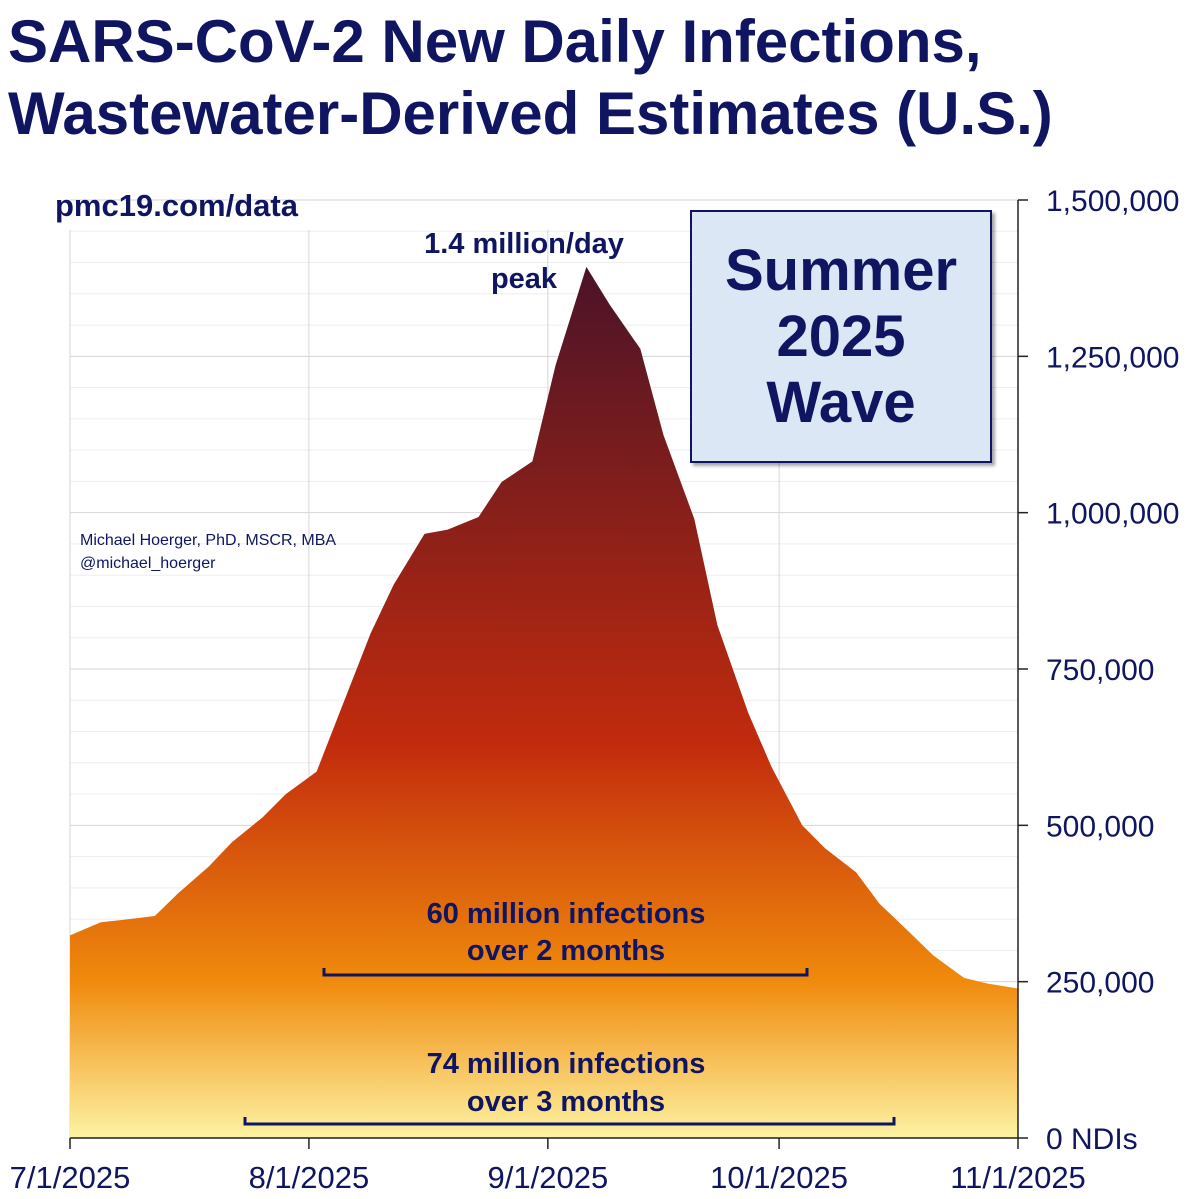  What do you see at coordinates (565, 972) in the screenshot?
I see `two-month-bracket` at bounding box center [565, 972].